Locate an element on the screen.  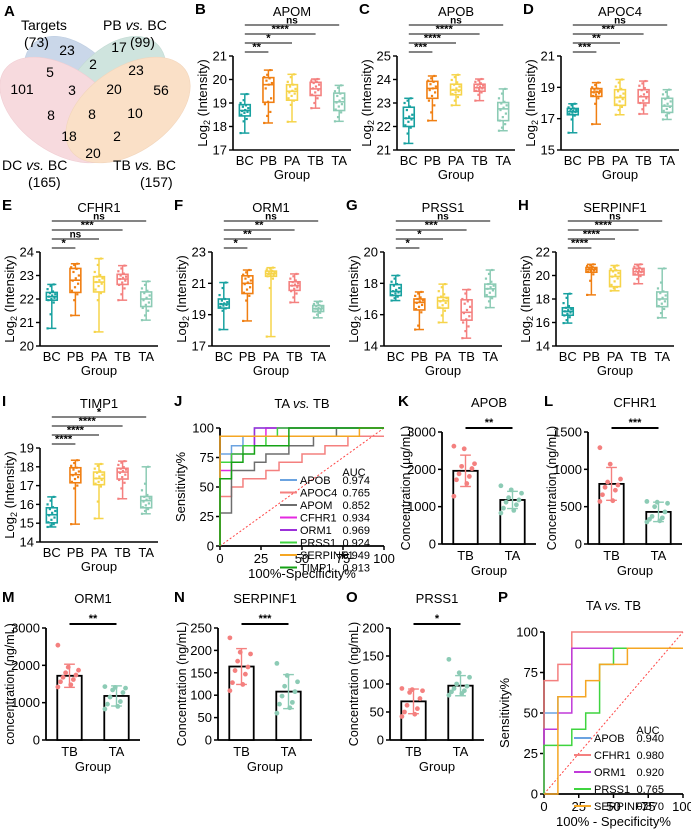
panel-title: SERPINF1 is located at coordinates (615, 207).